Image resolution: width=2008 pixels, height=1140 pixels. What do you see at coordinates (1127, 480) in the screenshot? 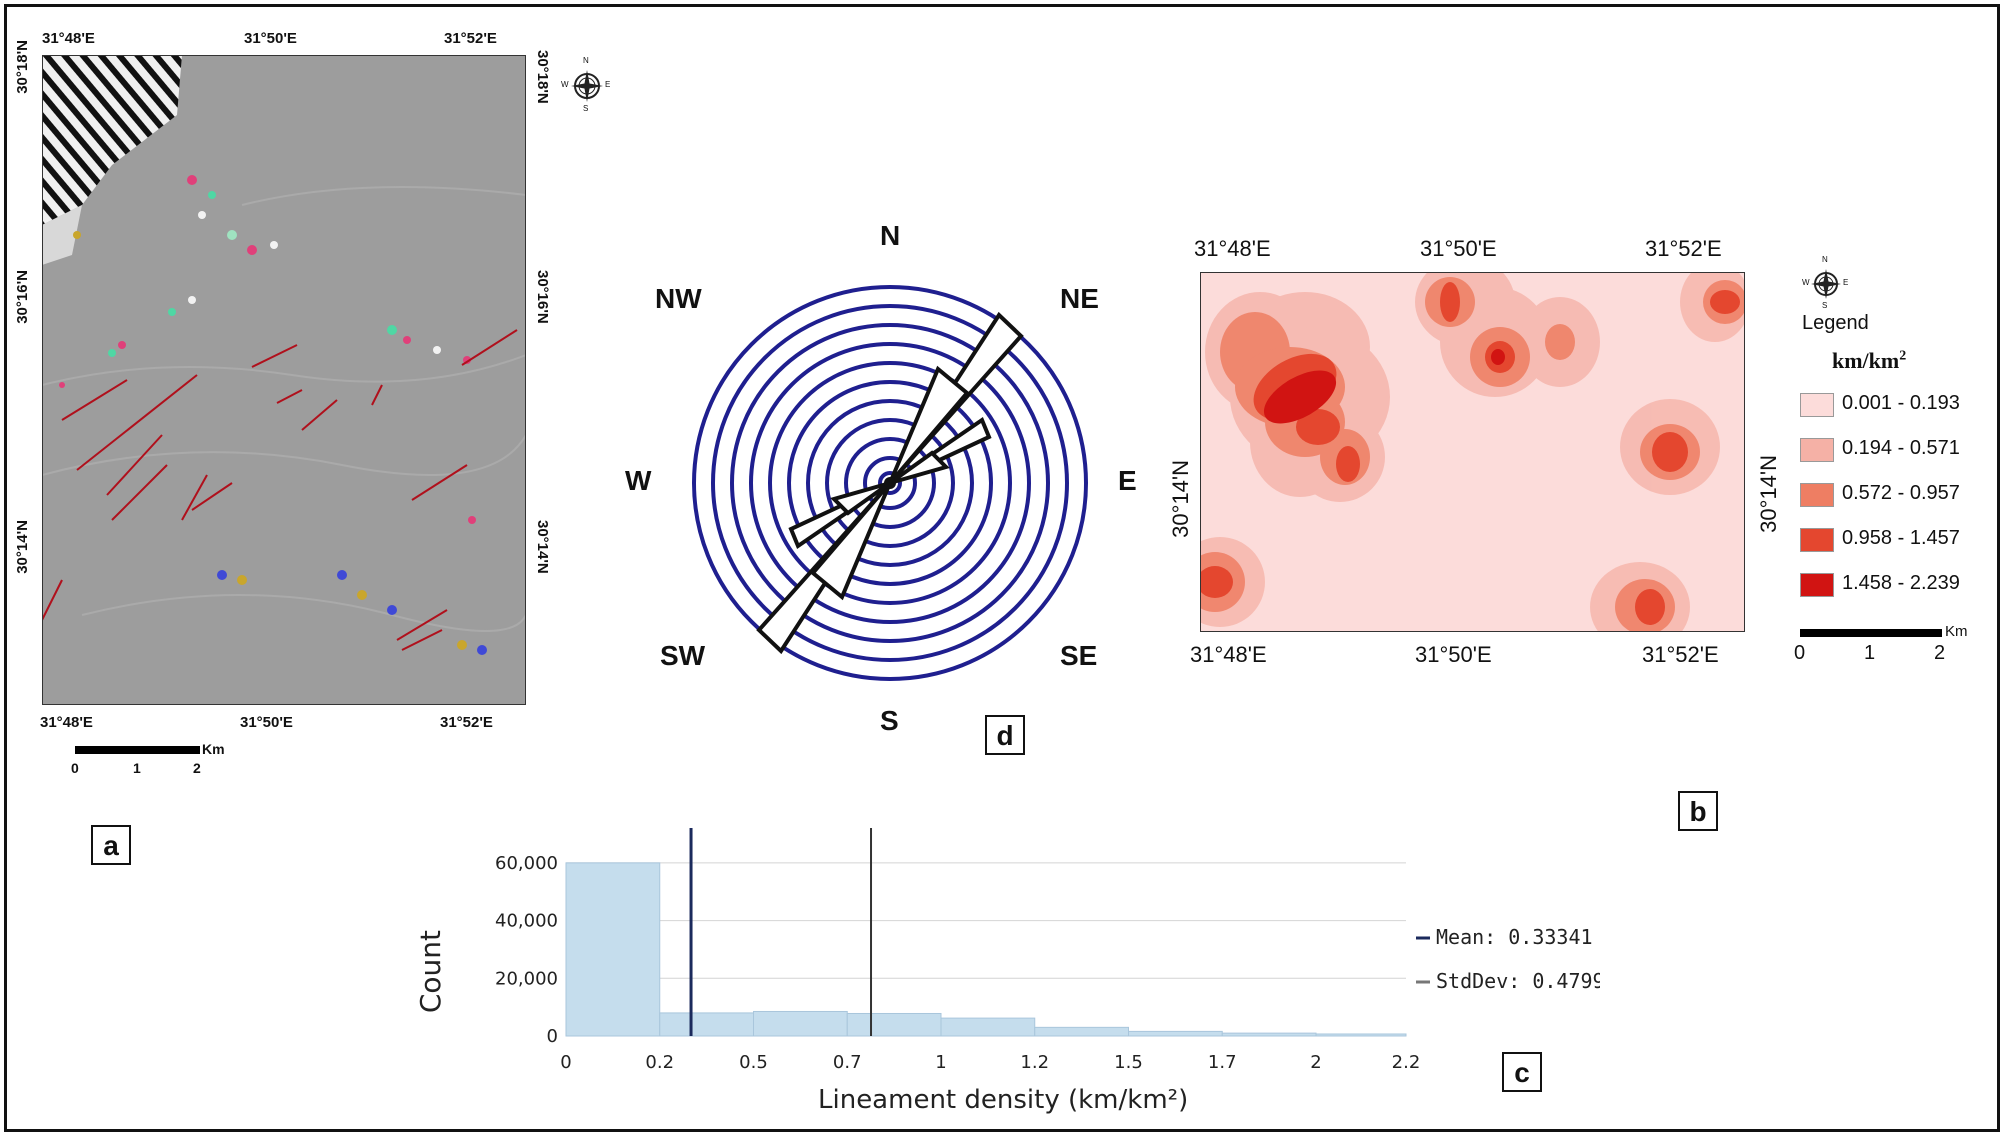
I see `rose-label-e: E` at bounding box center [1127, 480].